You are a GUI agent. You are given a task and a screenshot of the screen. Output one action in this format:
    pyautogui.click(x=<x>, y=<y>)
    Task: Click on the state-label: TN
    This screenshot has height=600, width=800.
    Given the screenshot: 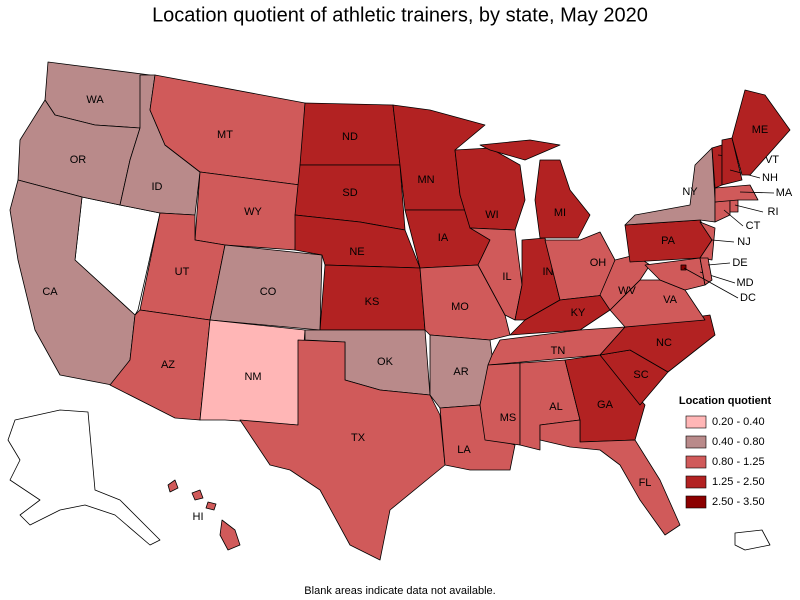 What is the action you would take?
    pyautogui.click(x=558, y=351)
    